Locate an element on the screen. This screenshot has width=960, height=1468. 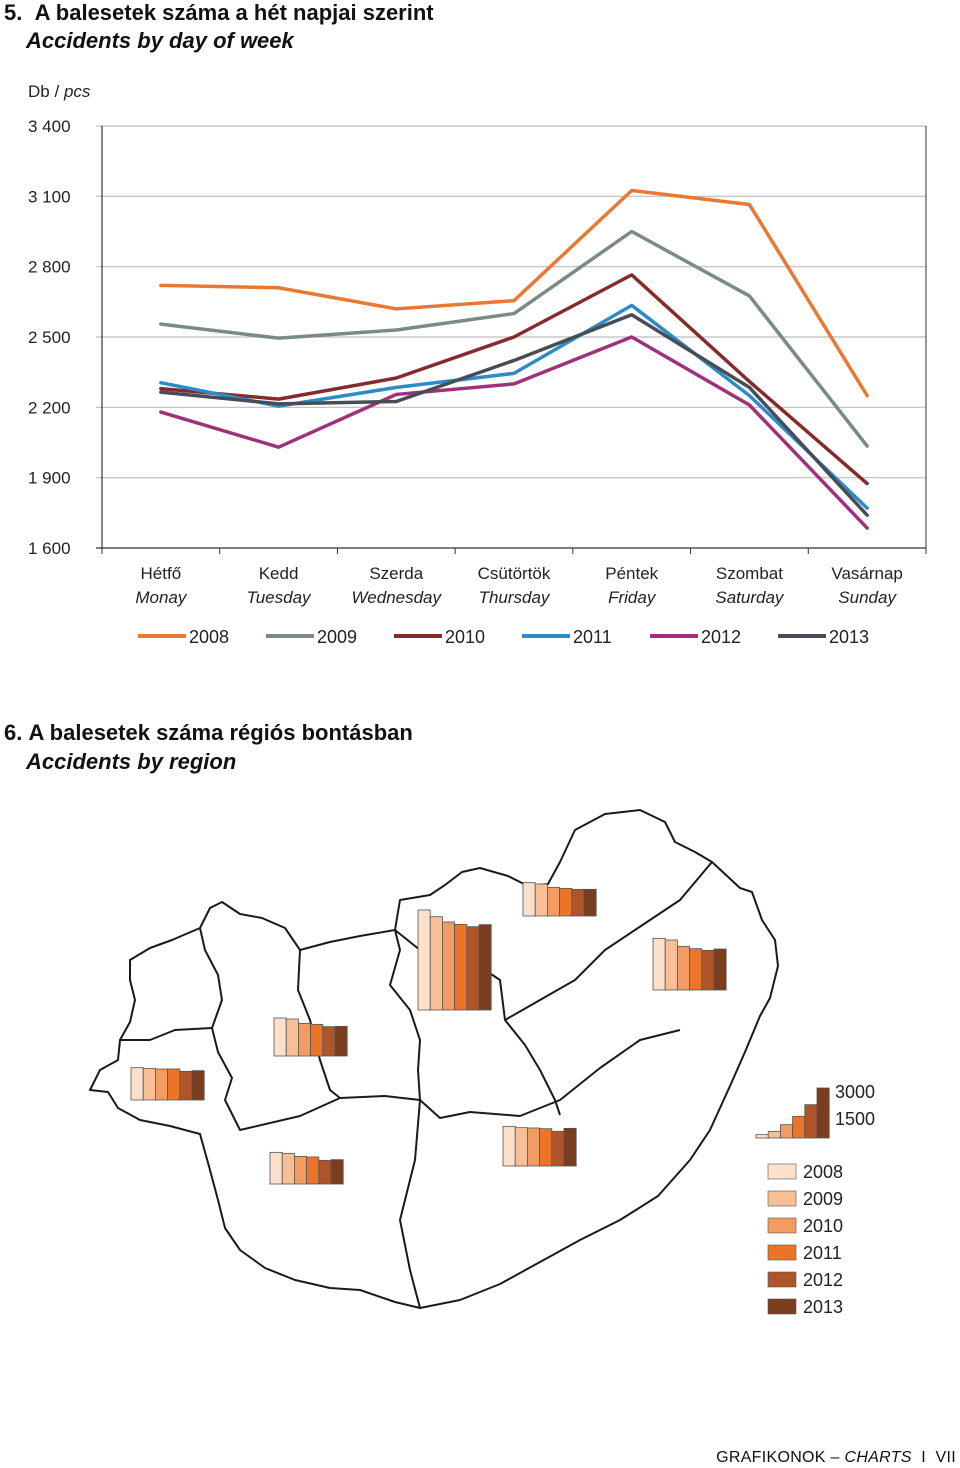
x-tick-label: Szerda is located at coordinates (396, 573).